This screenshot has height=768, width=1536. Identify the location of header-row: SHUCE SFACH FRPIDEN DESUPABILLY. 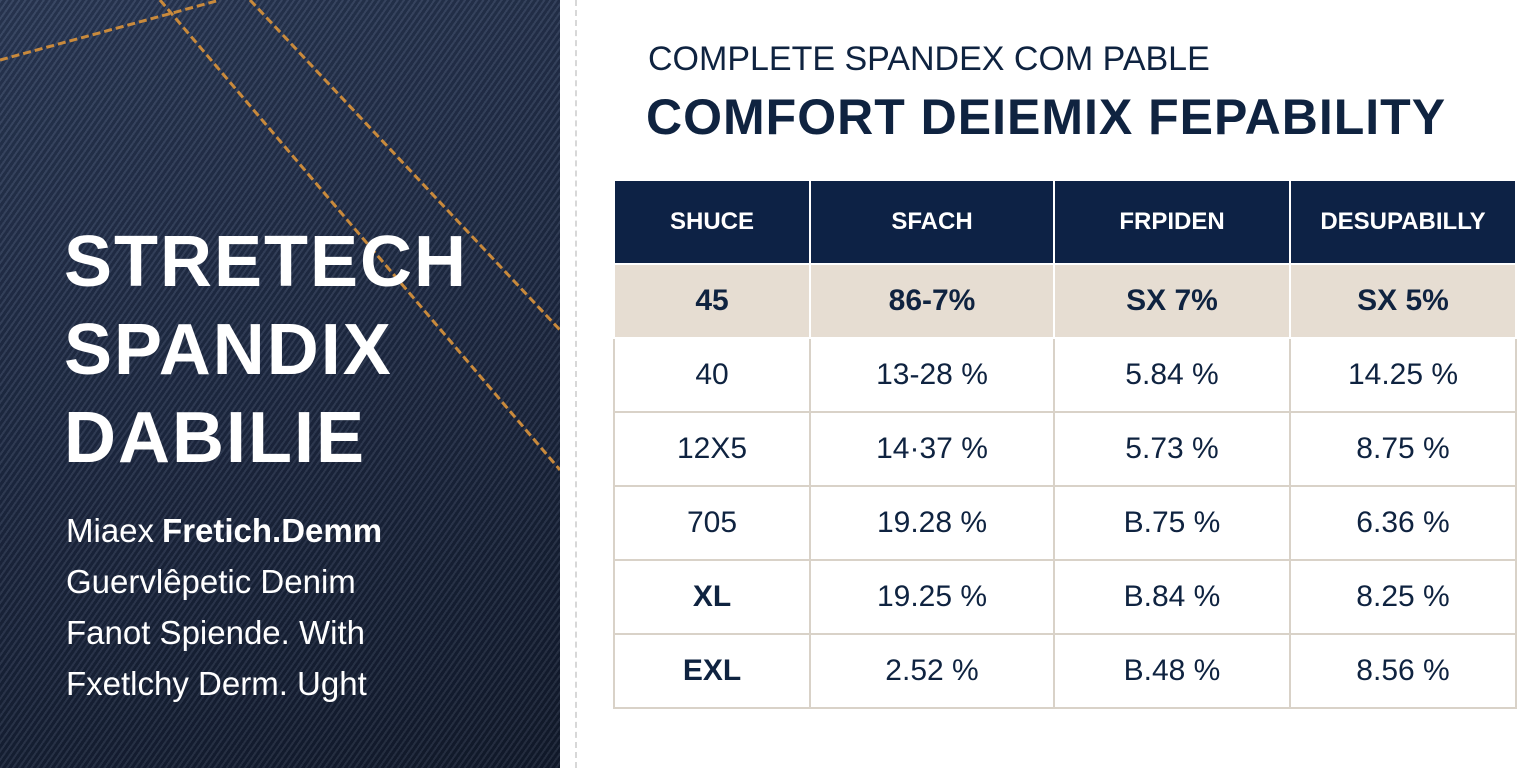
(1065, 222).